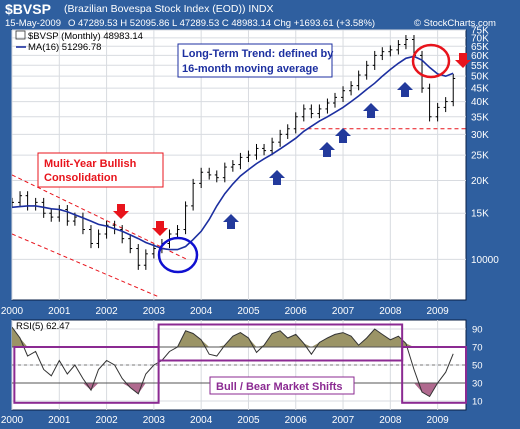 The image size is (520, 429). Describe the element at coordinates (12, 311) in the screenshot. I see `price-x-tick-label: 2000` at that location.